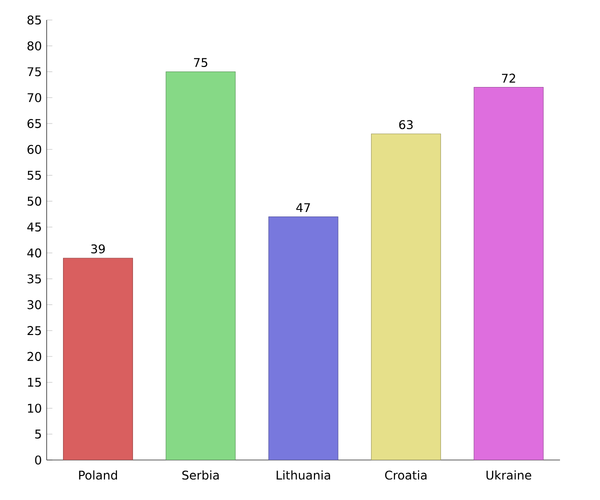 This screenshot has height=500, width=600. What do you see at coordinates (98, 249) in the screenshot?
I see `data-label: 39` at bounding box center [98, 249].